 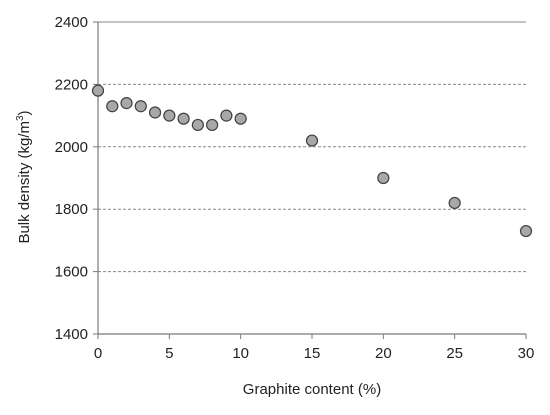 I want to click on y-tick-label-2400: 2400, so click(x=71, y=22).